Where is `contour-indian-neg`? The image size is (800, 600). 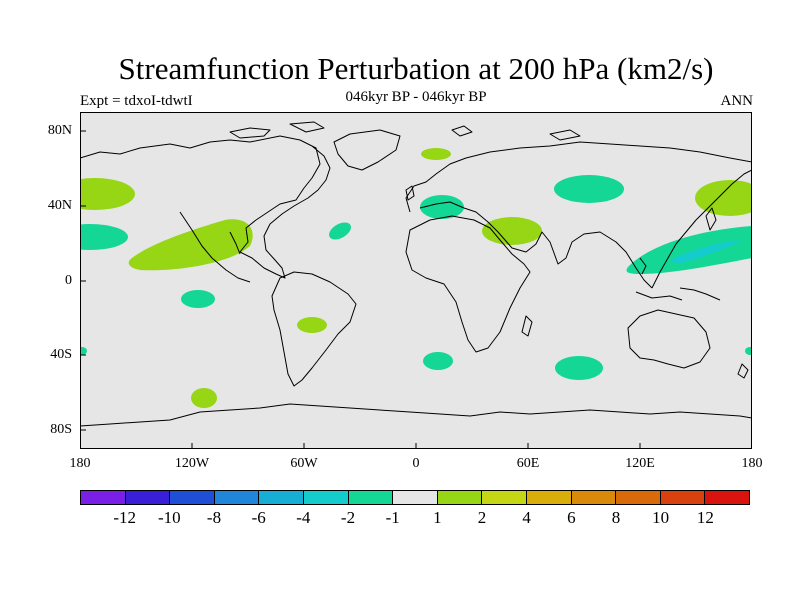
contour-indian-neg is located at coordinates (579, 368).